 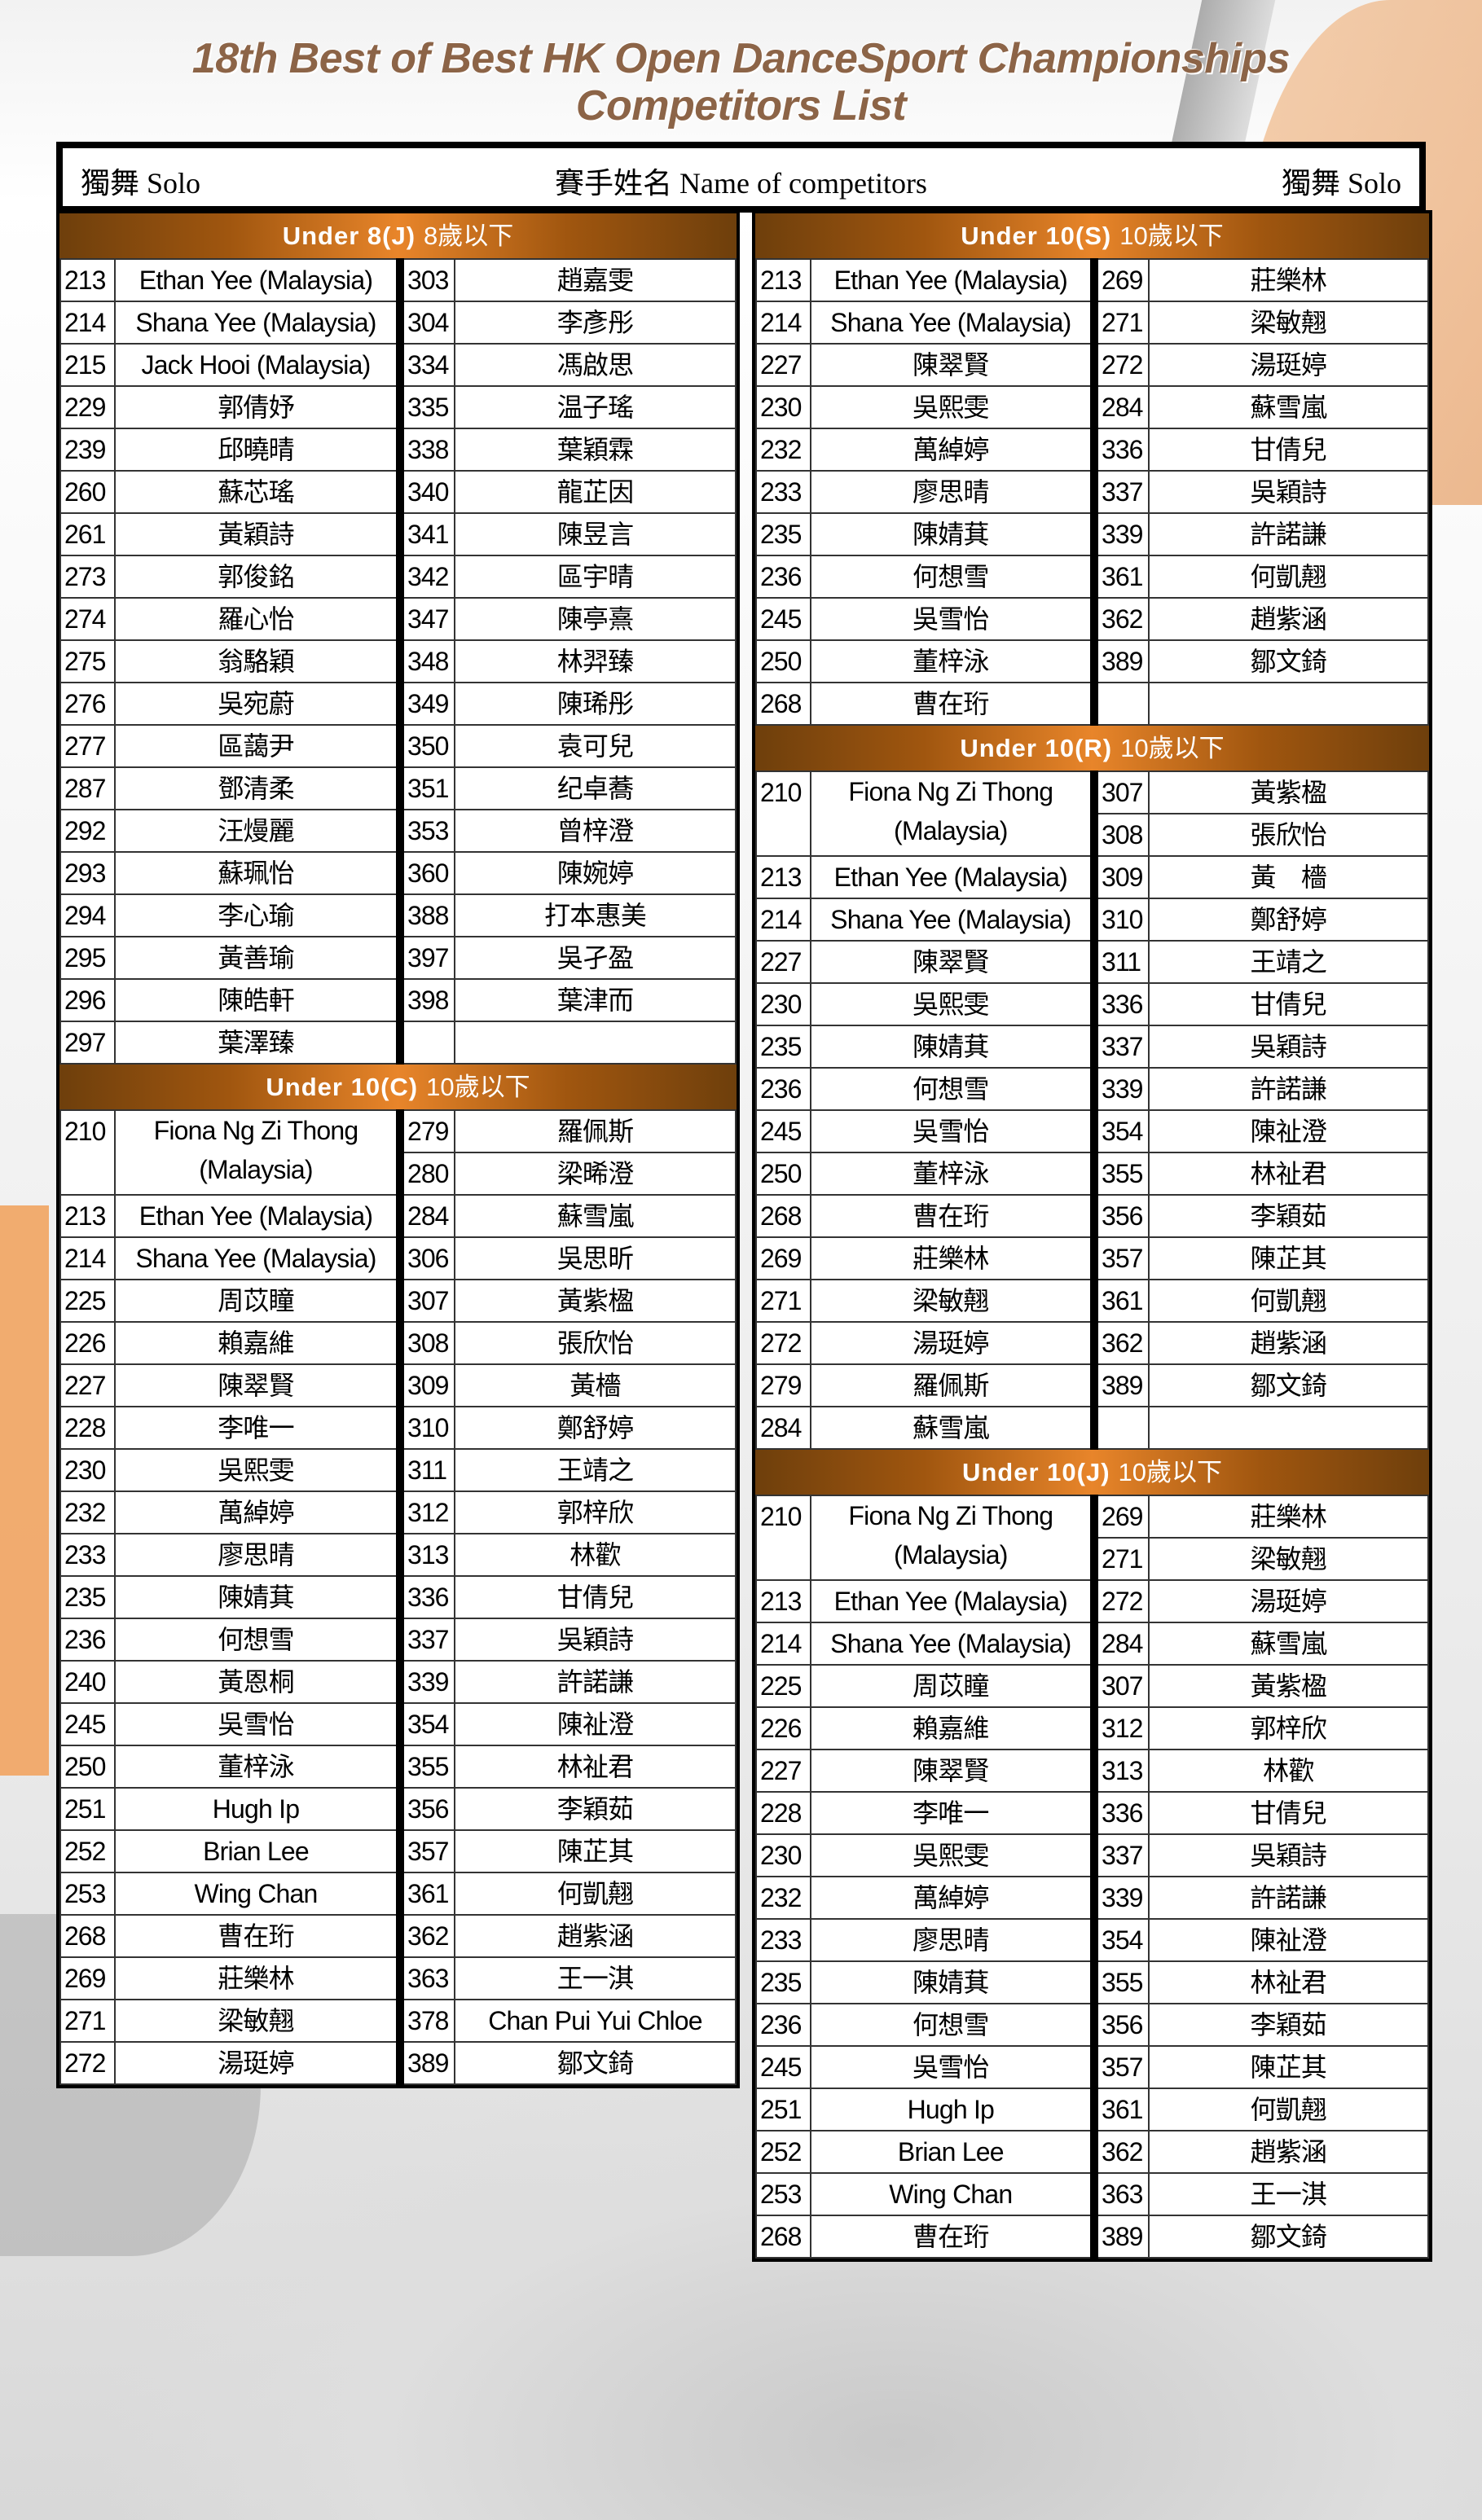 I want to click on competitor-name: 廖思晴, so click(x=954, y=492).